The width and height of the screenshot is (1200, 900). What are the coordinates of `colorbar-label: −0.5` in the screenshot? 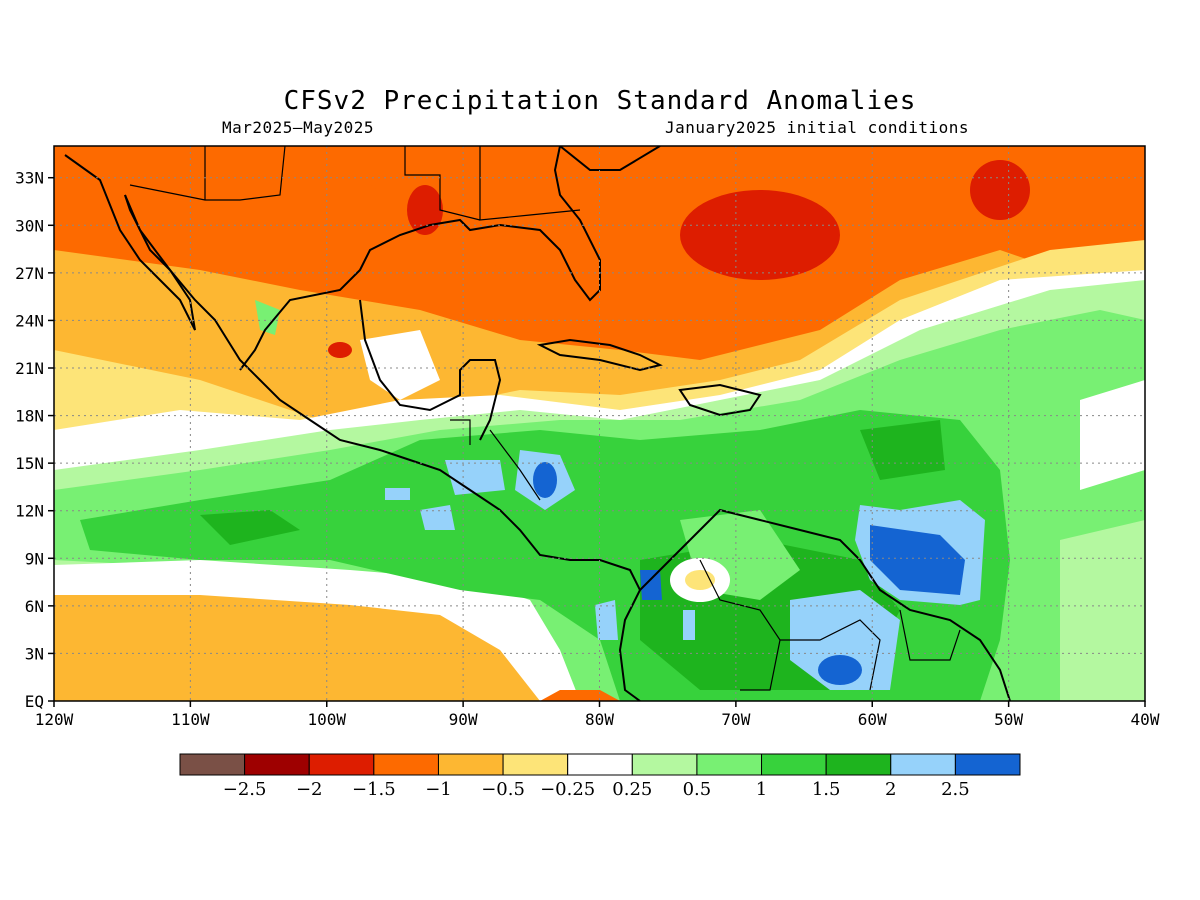 It's located at (503, 789).